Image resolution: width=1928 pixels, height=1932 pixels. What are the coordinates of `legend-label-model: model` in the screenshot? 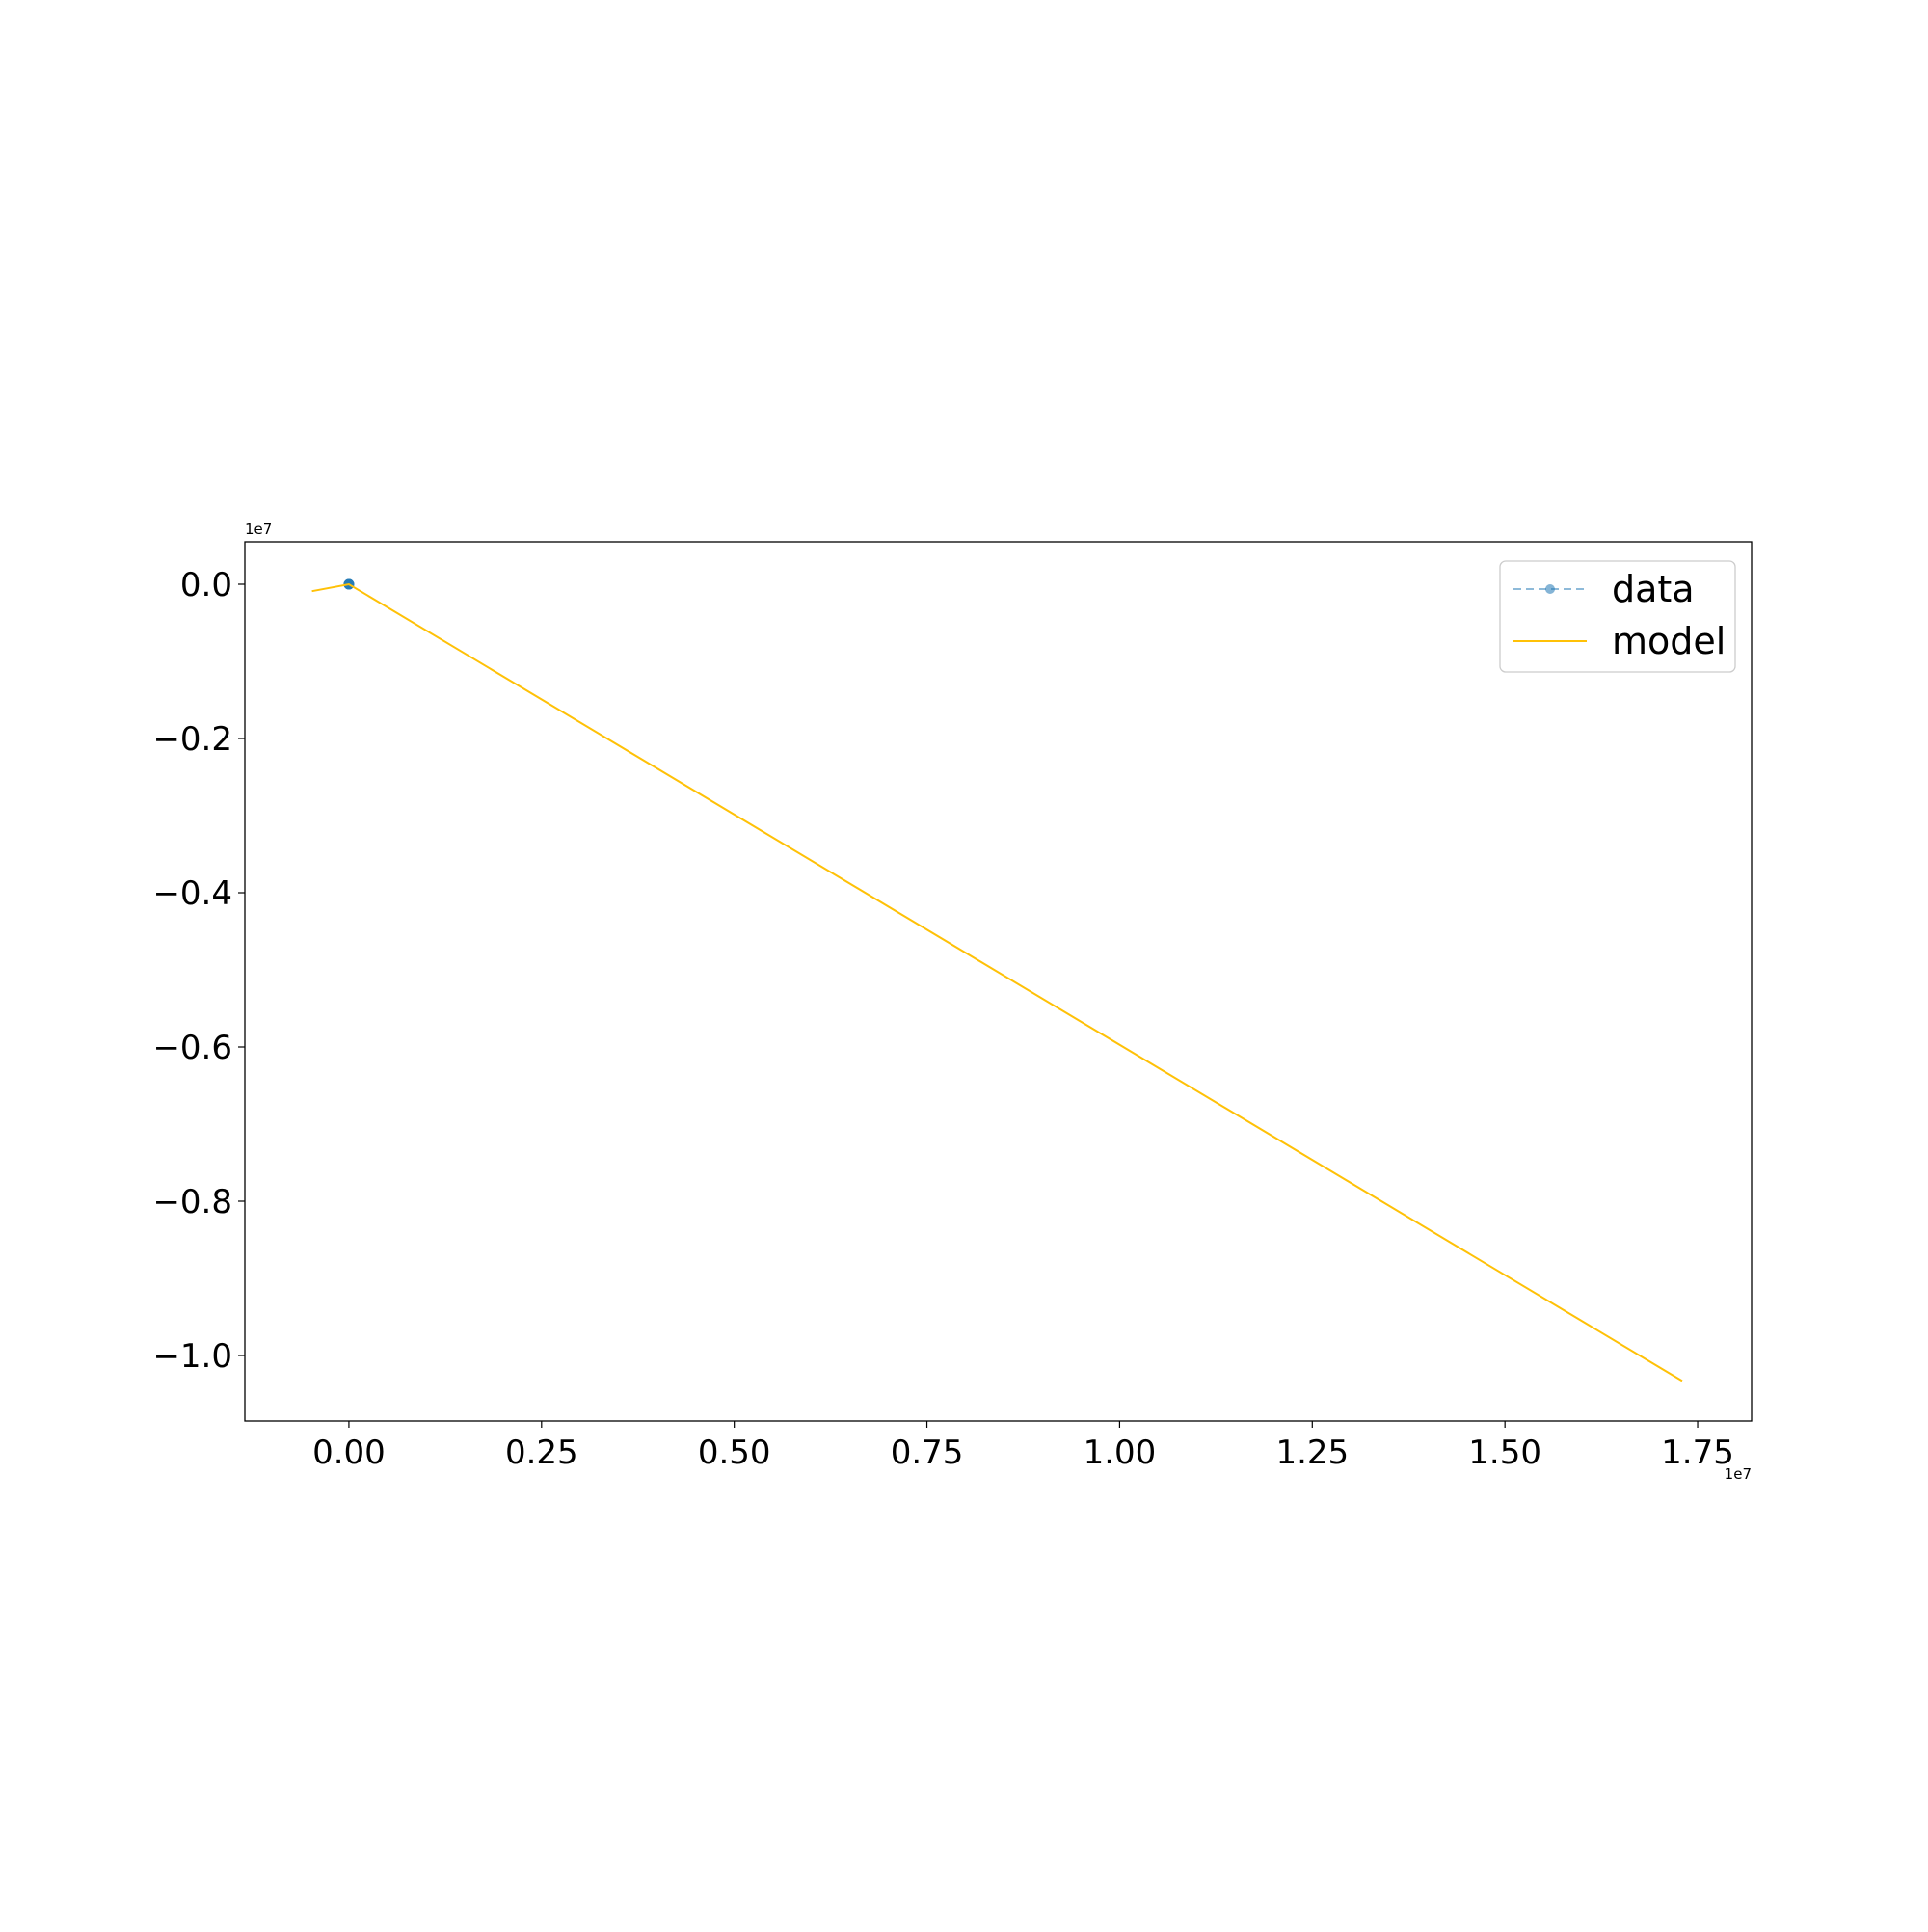 It's located at (1669, 641).